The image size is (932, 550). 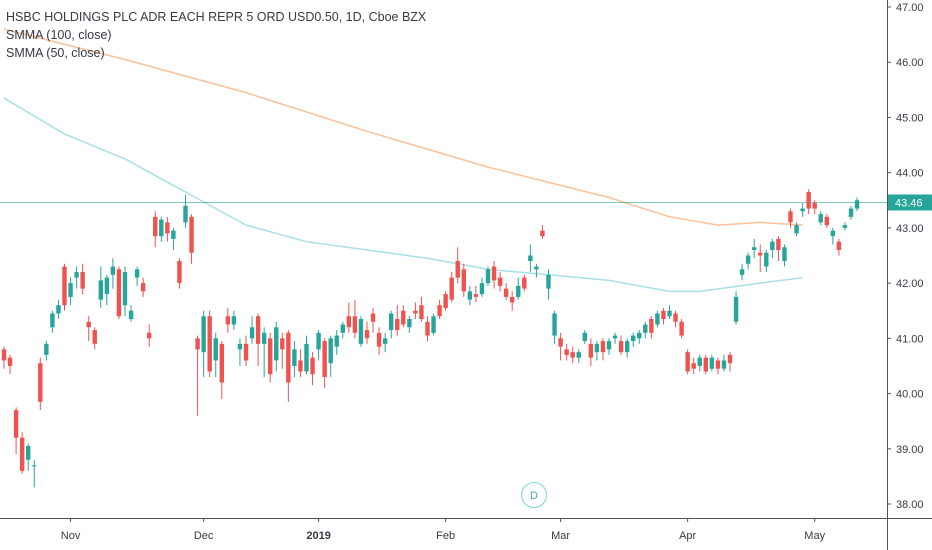 What do you see at coordinates (534, 495) in the screenshot?
I see `dividend-event-marker: D` at bounding box center [534, 495].